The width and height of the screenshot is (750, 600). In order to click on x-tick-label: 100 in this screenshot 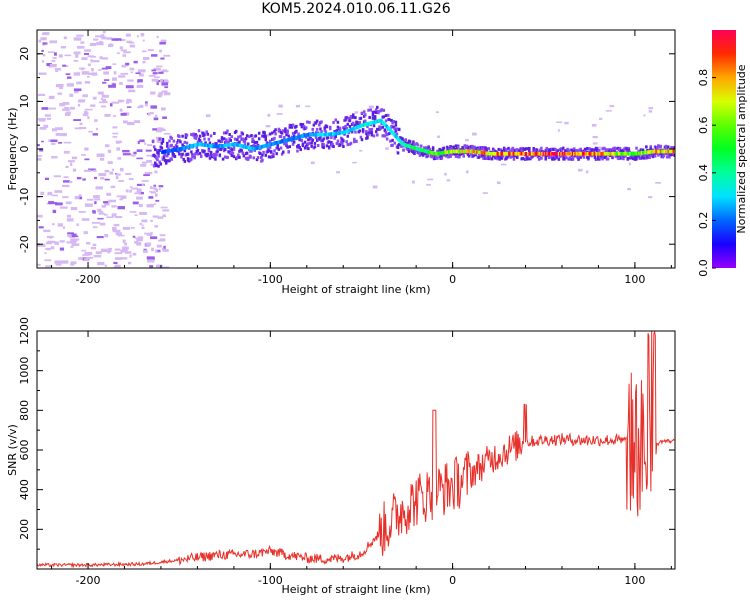, I will do `click(634, 279)`.